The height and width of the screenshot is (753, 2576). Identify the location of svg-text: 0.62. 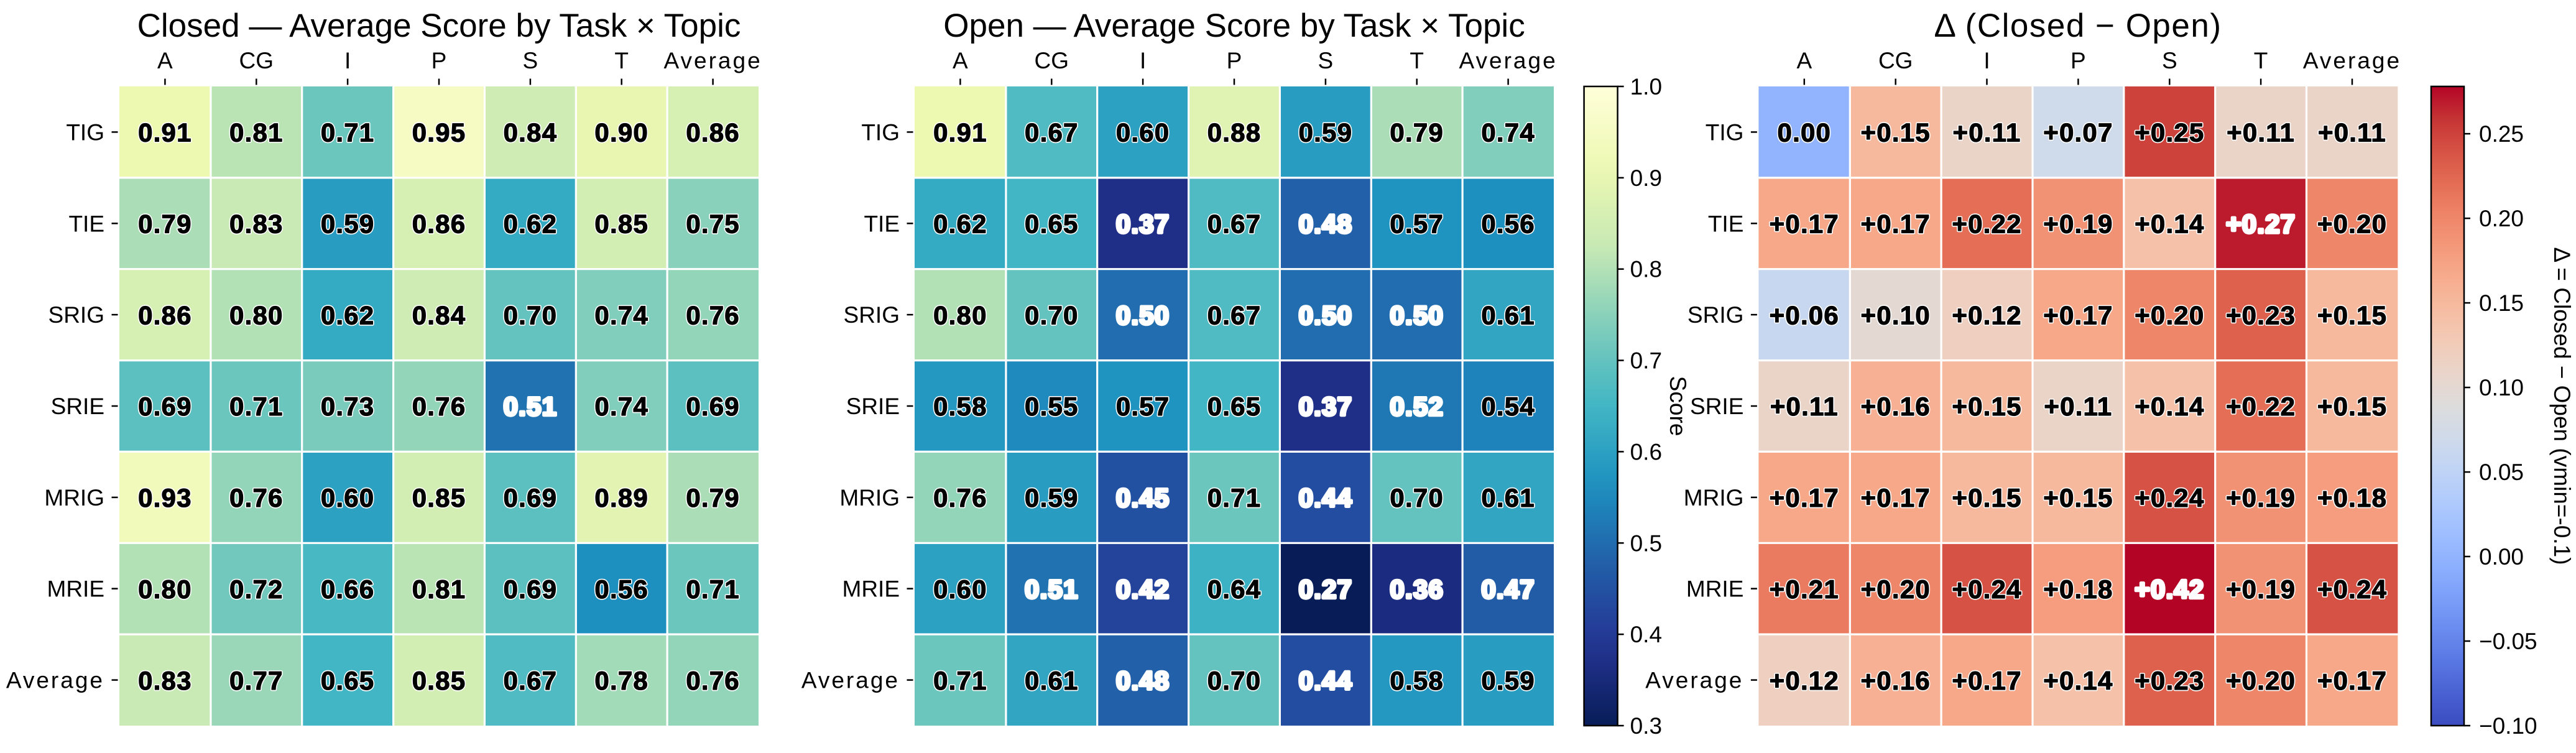
(531, 224).